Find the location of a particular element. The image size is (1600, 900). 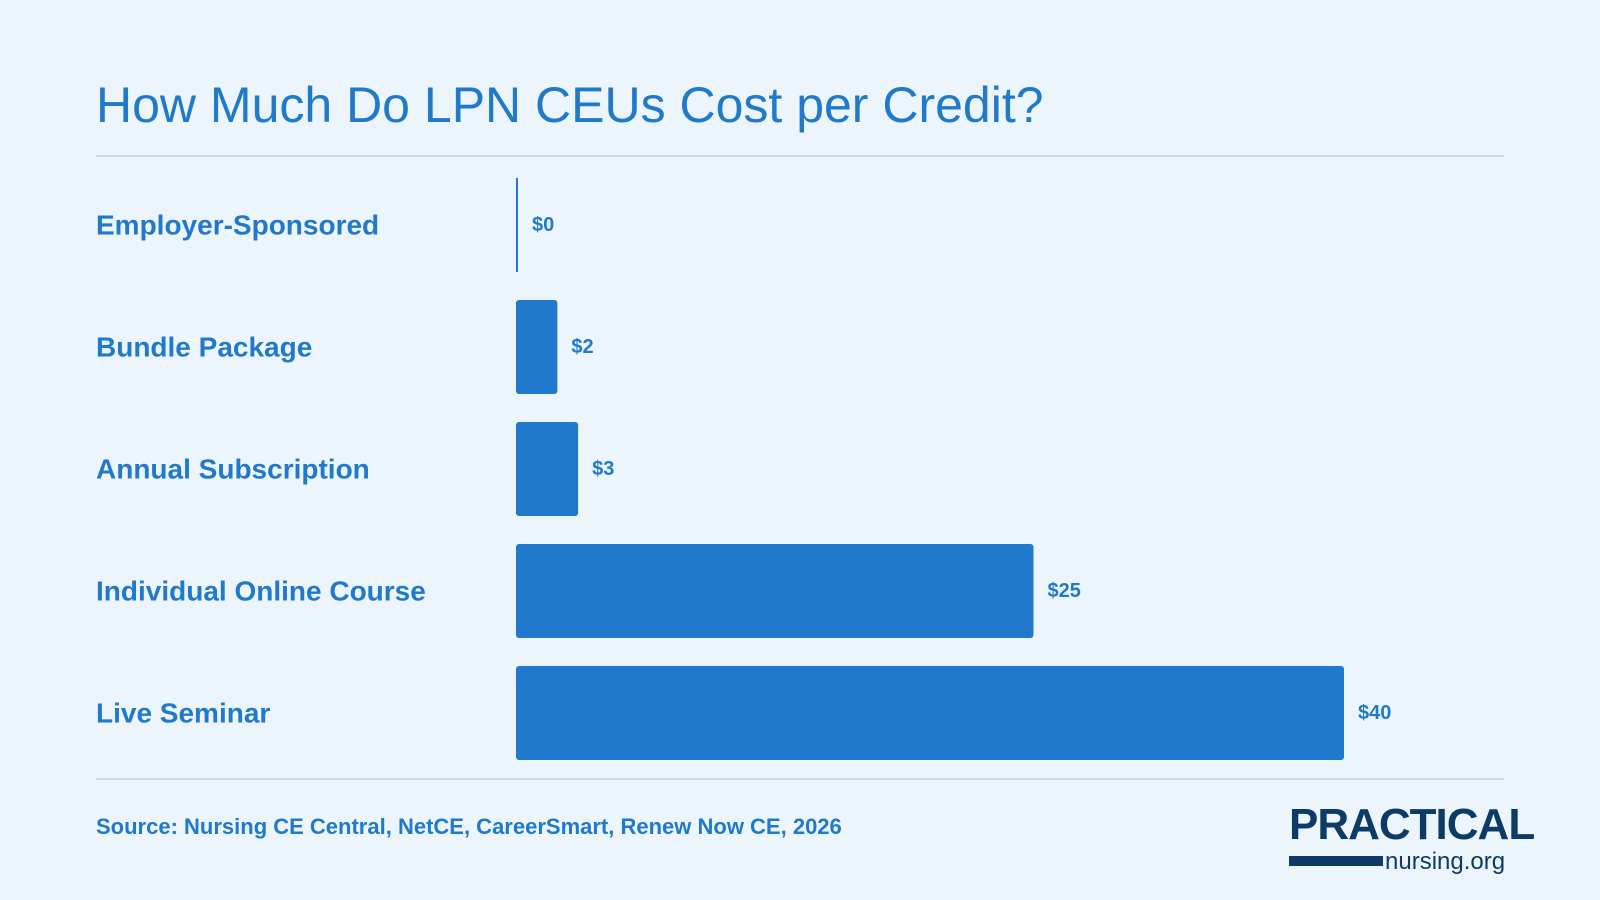

chart-title: How Much Do LPN CEUs Cost per Credit? is located at coordinates (570, 105).